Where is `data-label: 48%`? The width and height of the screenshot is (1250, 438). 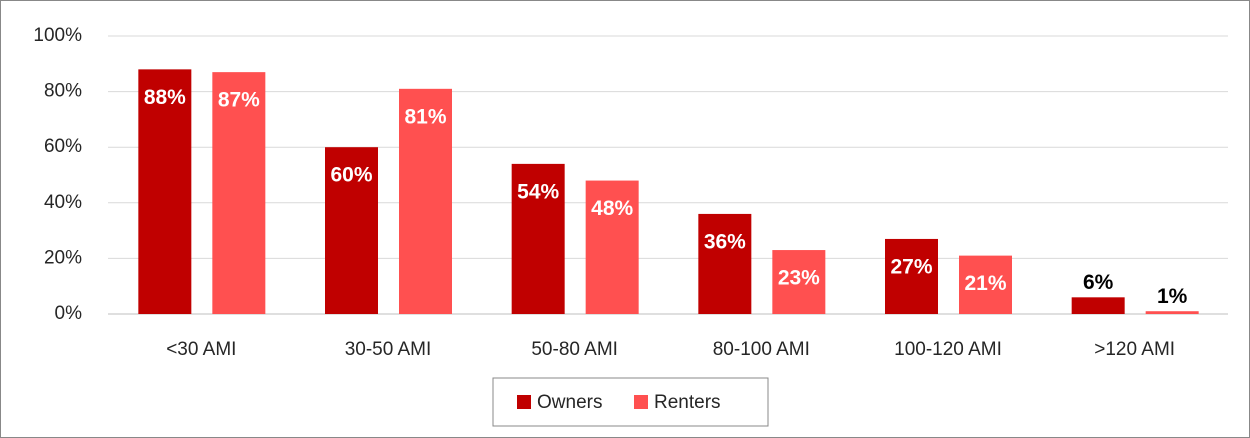 data-label: 48% is located at coordinates (612, 208).